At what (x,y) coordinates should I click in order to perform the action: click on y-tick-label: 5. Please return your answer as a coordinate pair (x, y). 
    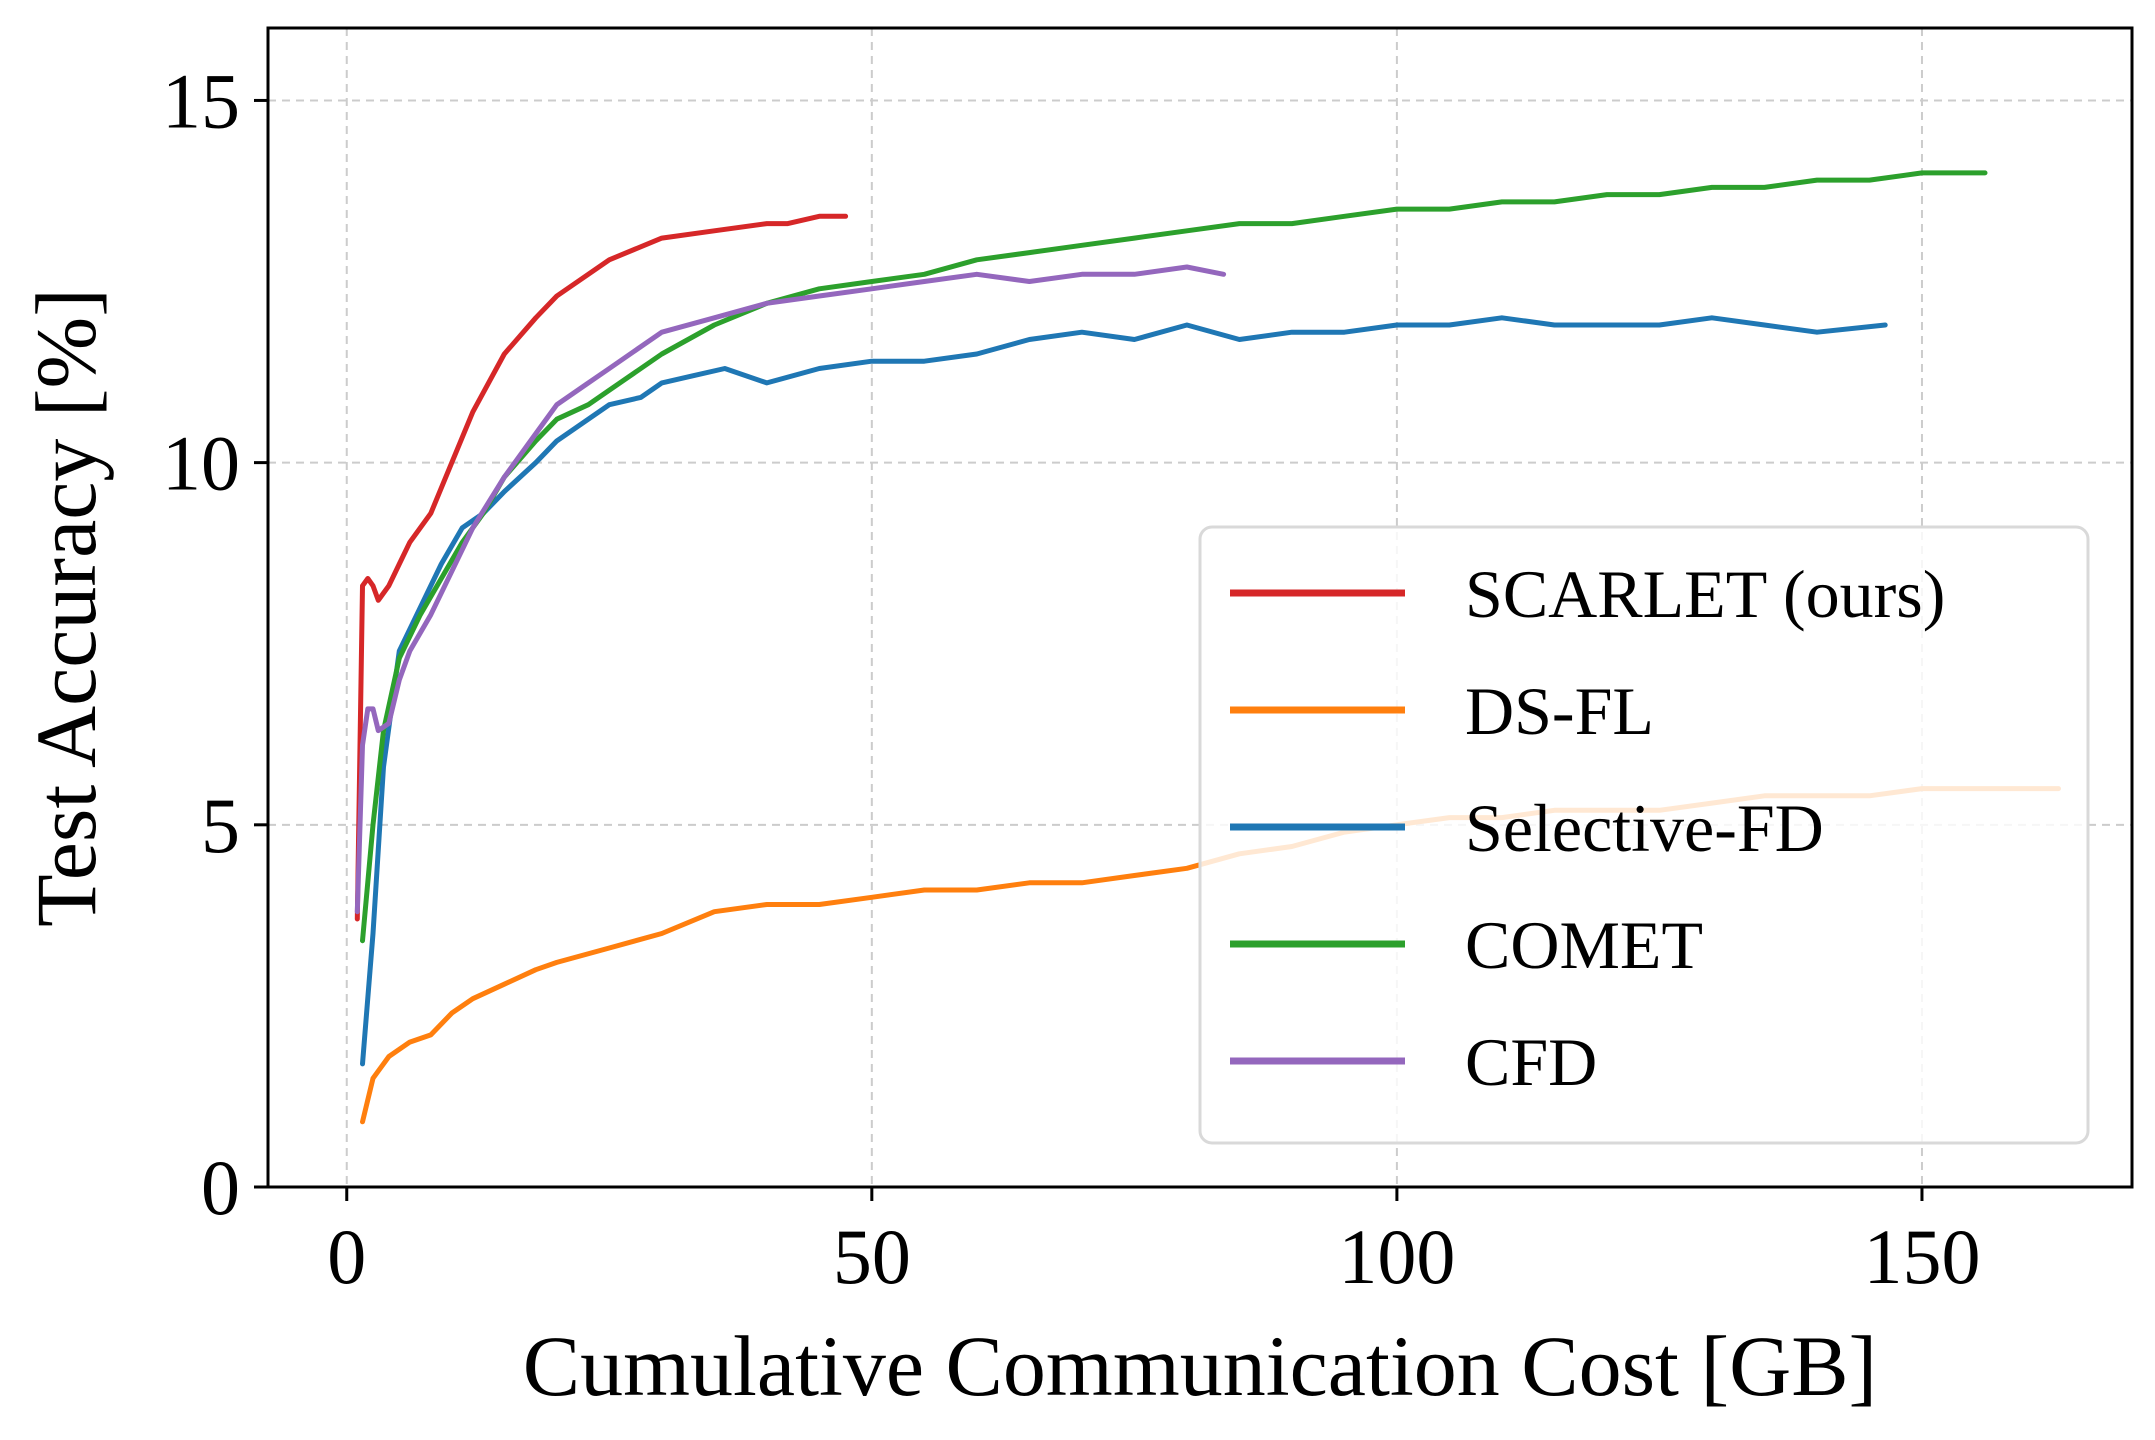
    Looking at the image, I should click on (220, 825).